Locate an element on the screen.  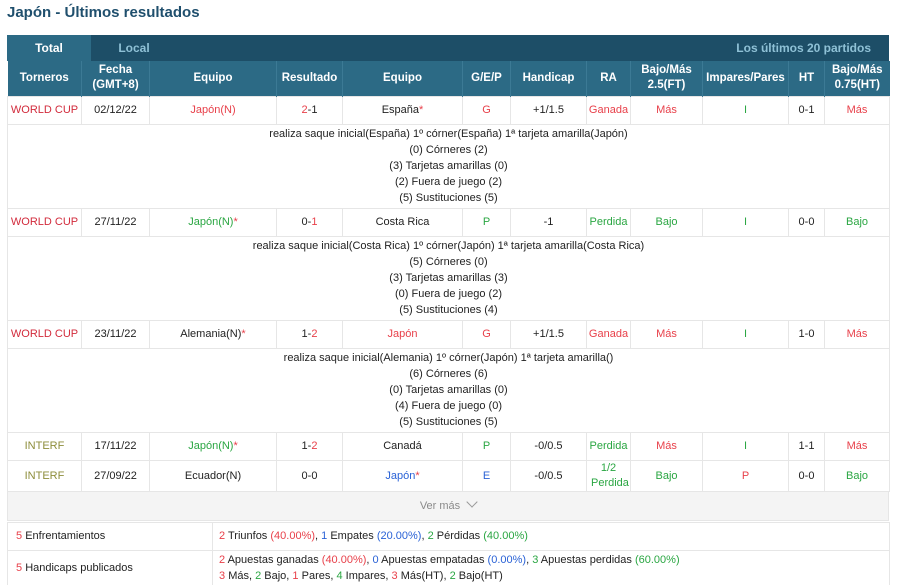
ht-score: 1-0 is located at coordinates (806, 334).